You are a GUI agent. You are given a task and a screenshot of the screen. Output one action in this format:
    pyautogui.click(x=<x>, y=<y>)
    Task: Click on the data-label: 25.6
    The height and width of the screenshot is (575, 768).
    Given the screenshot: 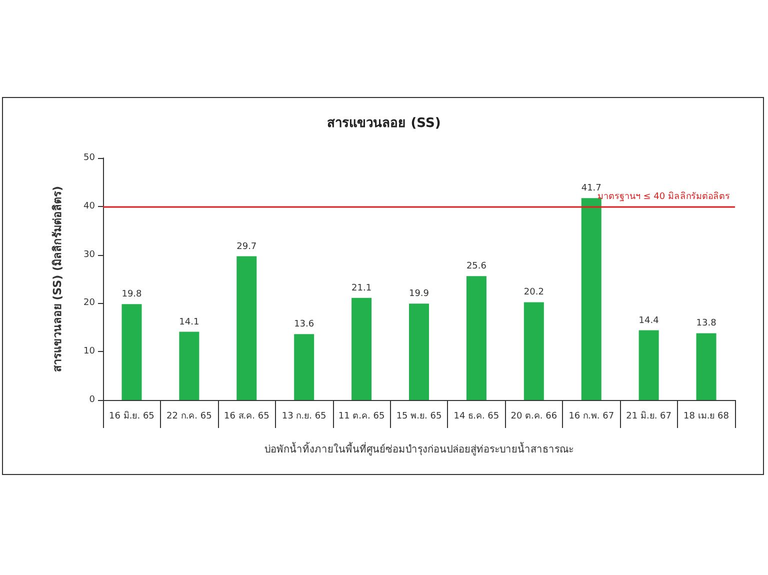 What is the action you would take?
    pyautogui.click(x=476, y=267)
    